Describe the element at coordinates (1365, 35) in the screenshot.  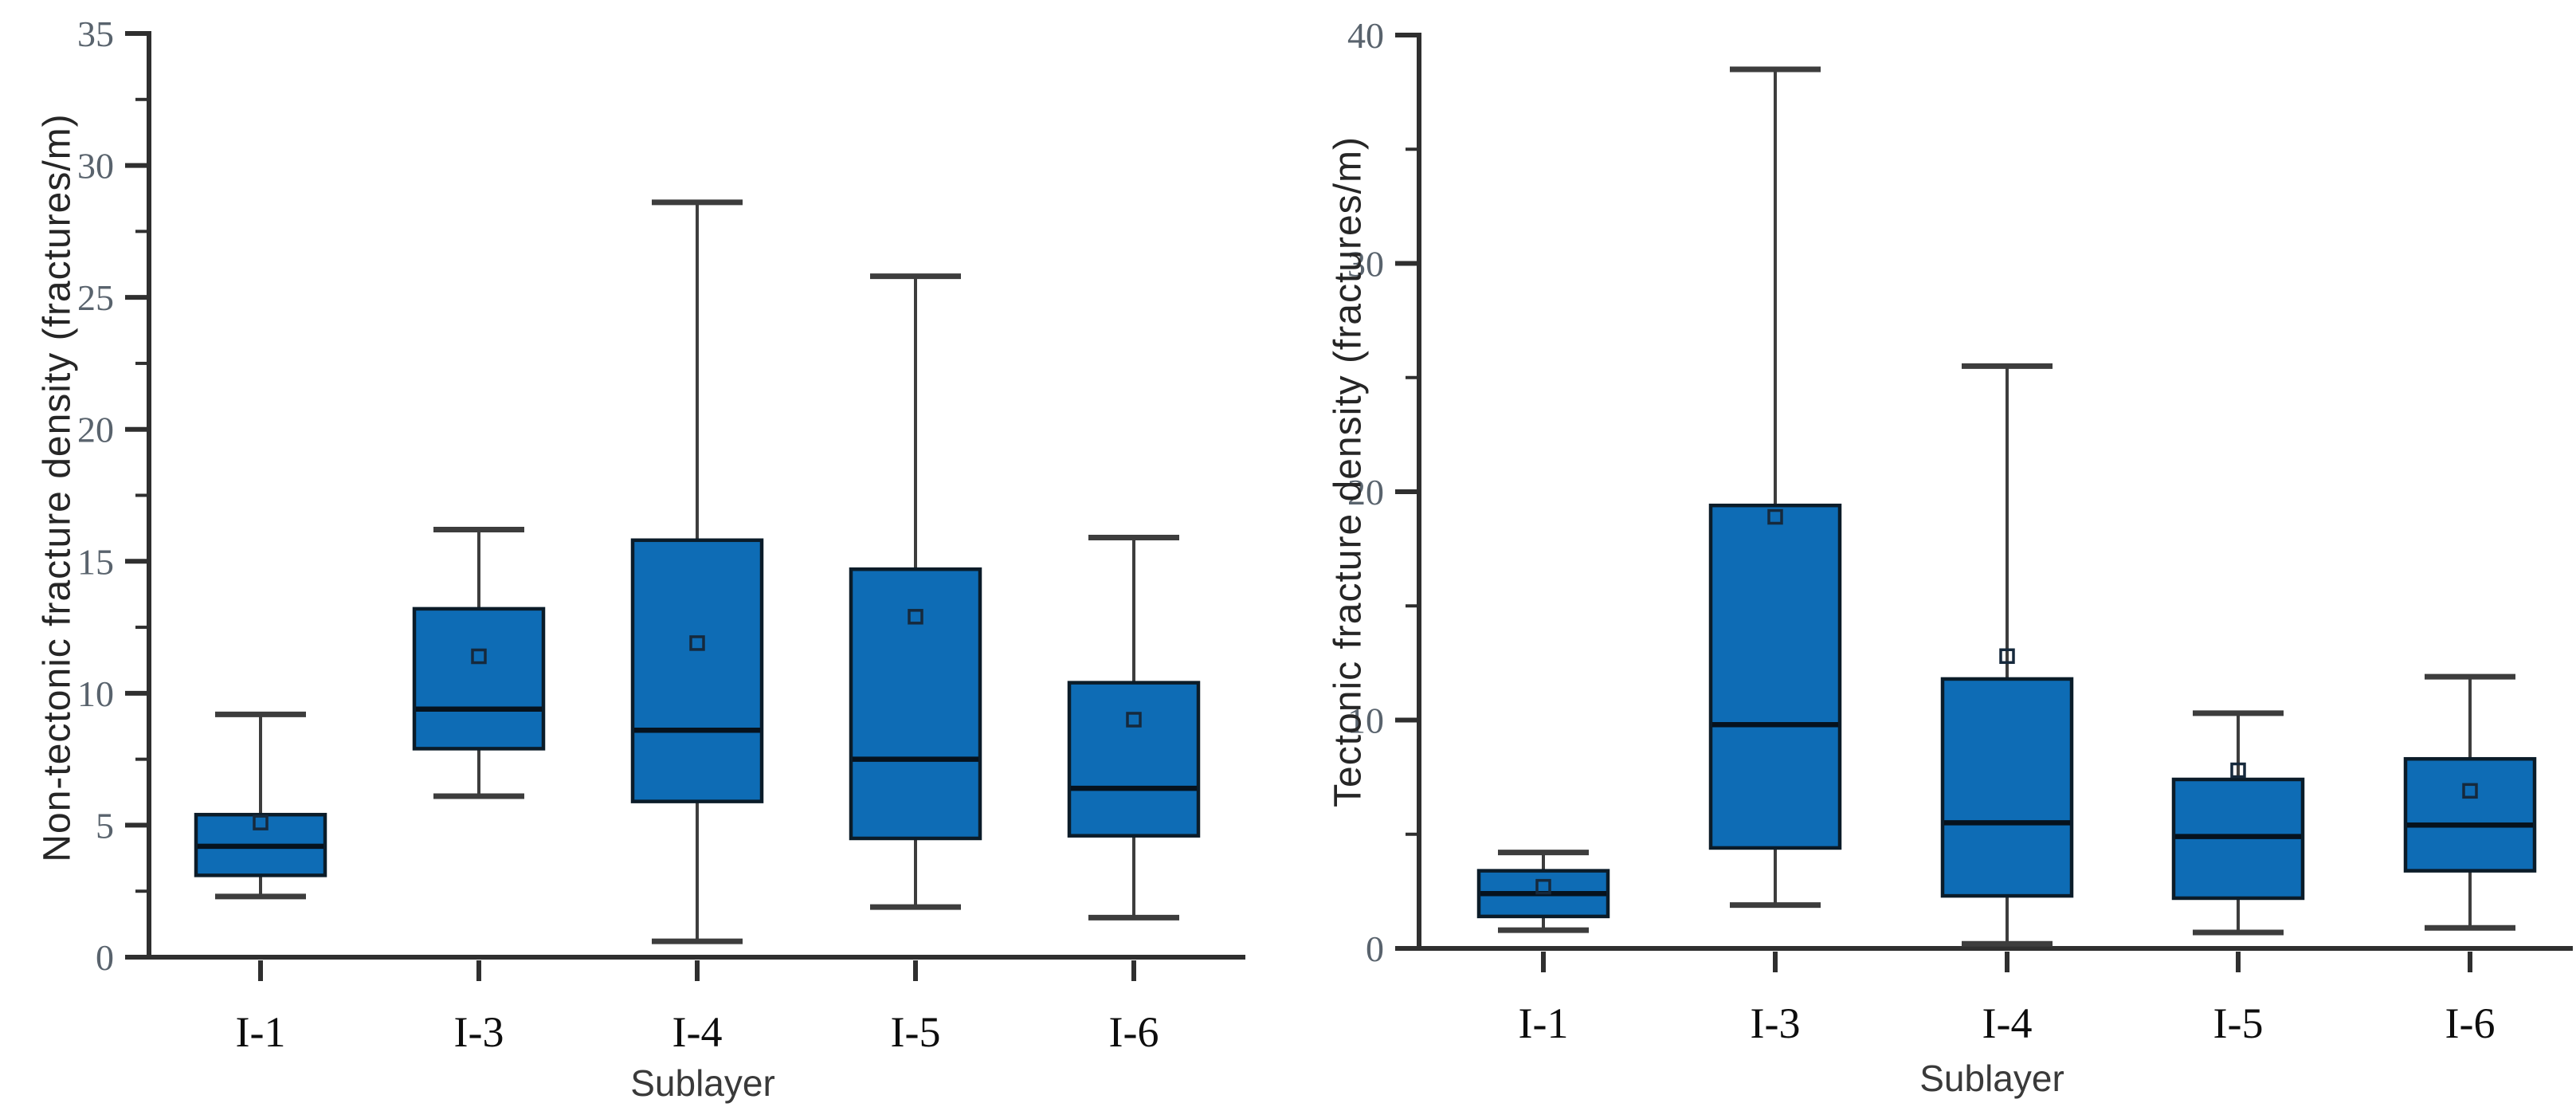
I see `y-tick-label: 40` at that location.